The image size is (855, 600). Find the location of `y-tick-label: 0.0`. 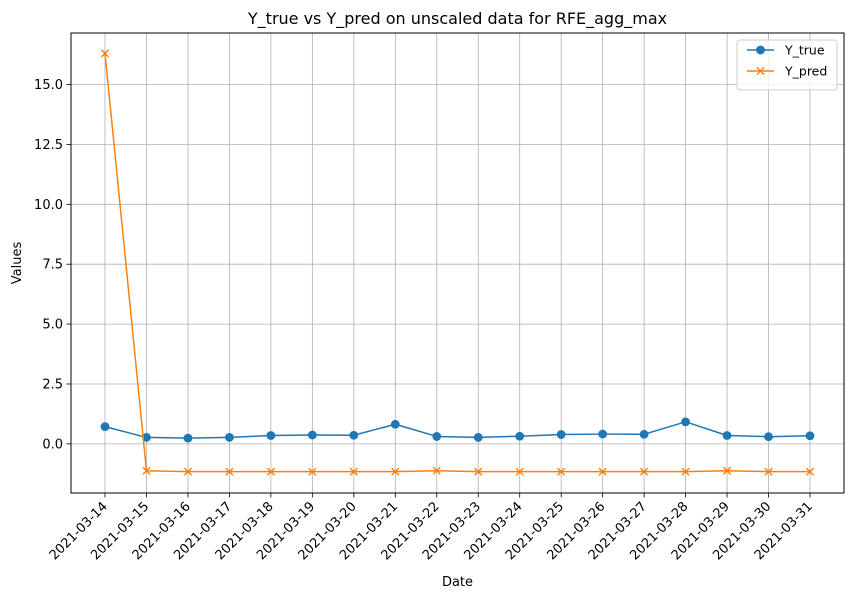

y-tick-label: 0.0 is located at coordinates (52, 444).